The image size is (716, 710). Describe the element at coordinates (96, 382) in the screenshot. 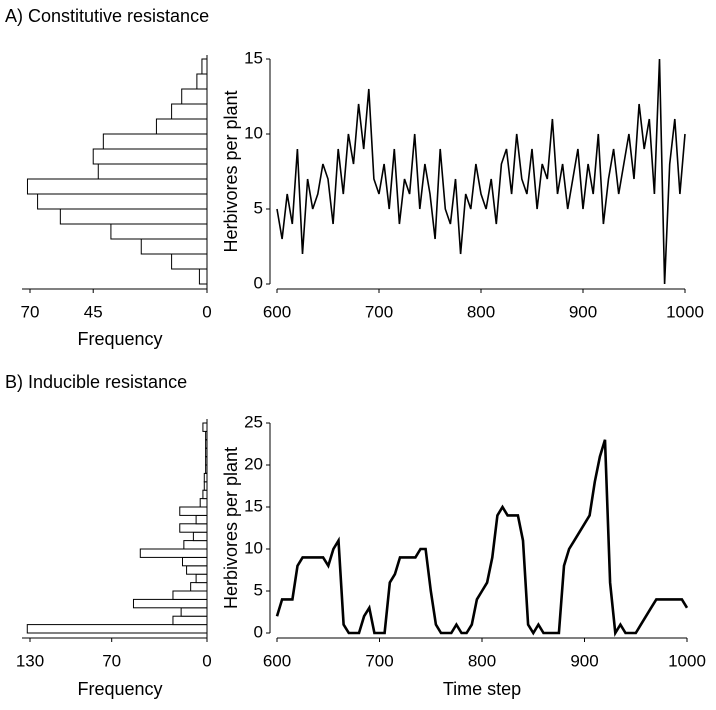

I see `panel-title: B) Inducible resistance` at that location.